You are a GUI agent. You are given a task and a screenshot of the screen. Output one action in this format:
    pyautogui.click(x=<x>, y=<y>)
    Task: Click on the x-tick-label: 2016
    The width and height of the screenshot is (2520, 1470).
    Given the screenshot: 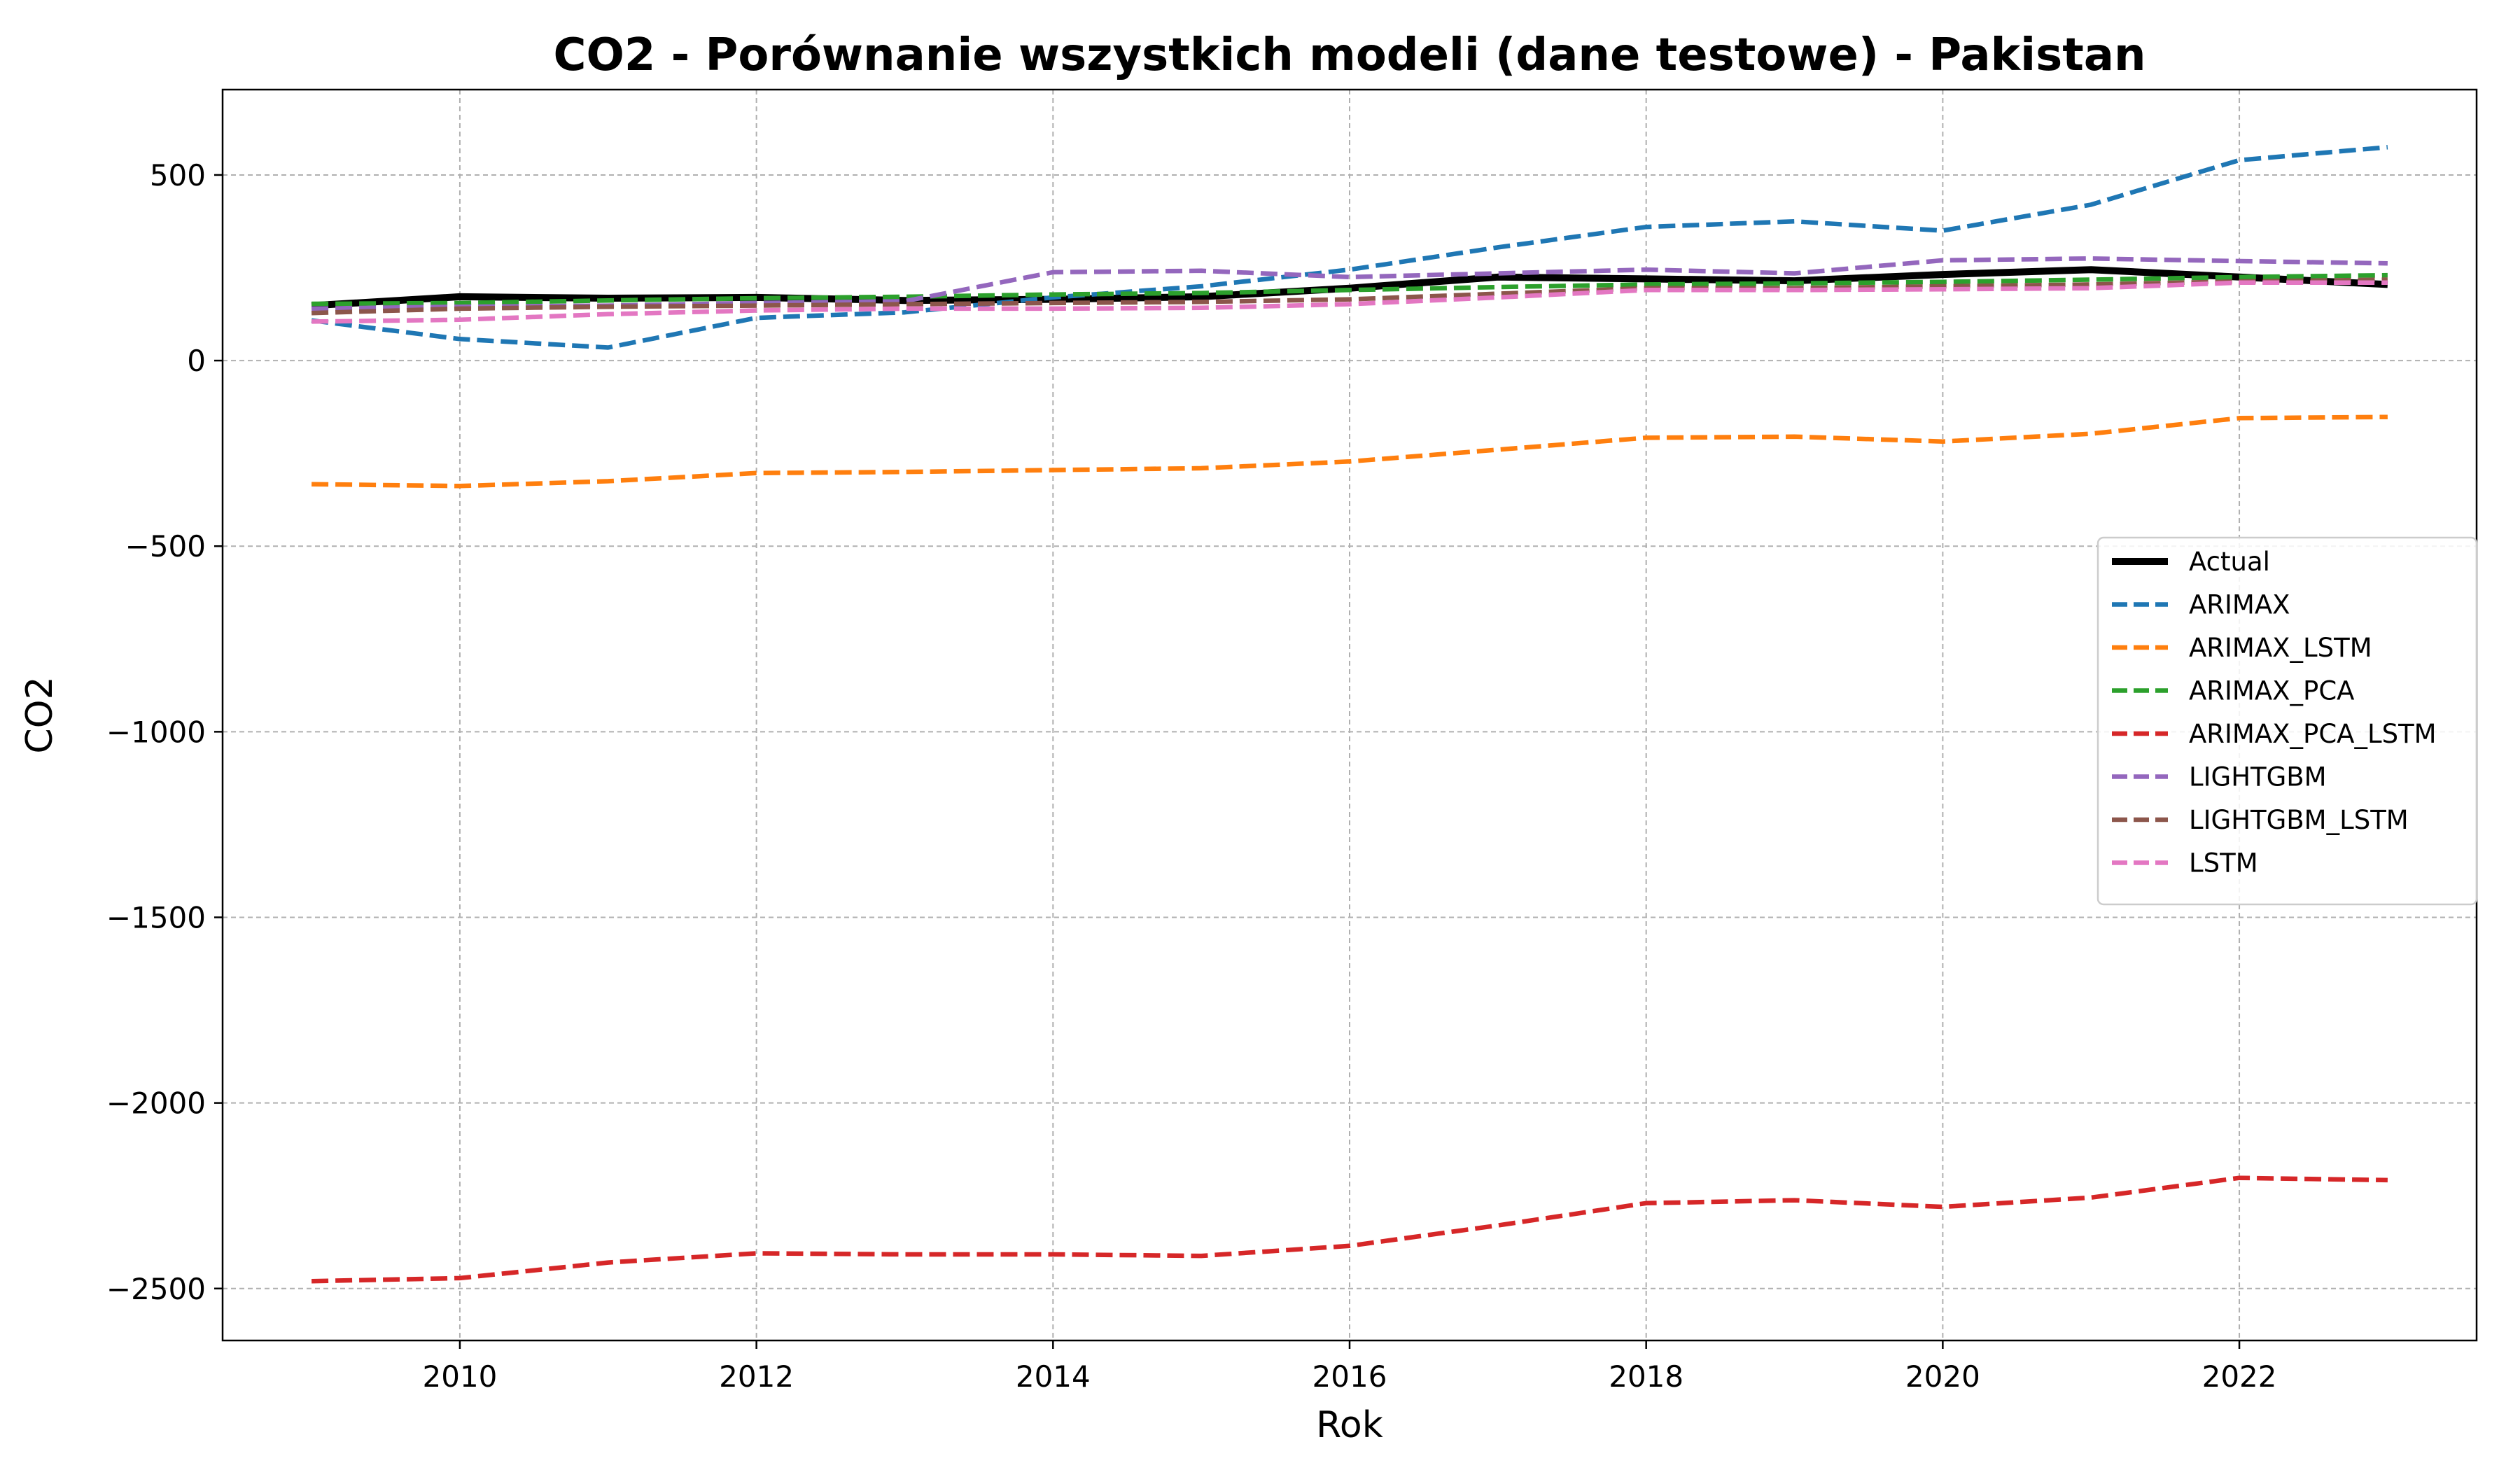 What is the action you would take?
    pyautogui.click(x=1349, y=1376)
    